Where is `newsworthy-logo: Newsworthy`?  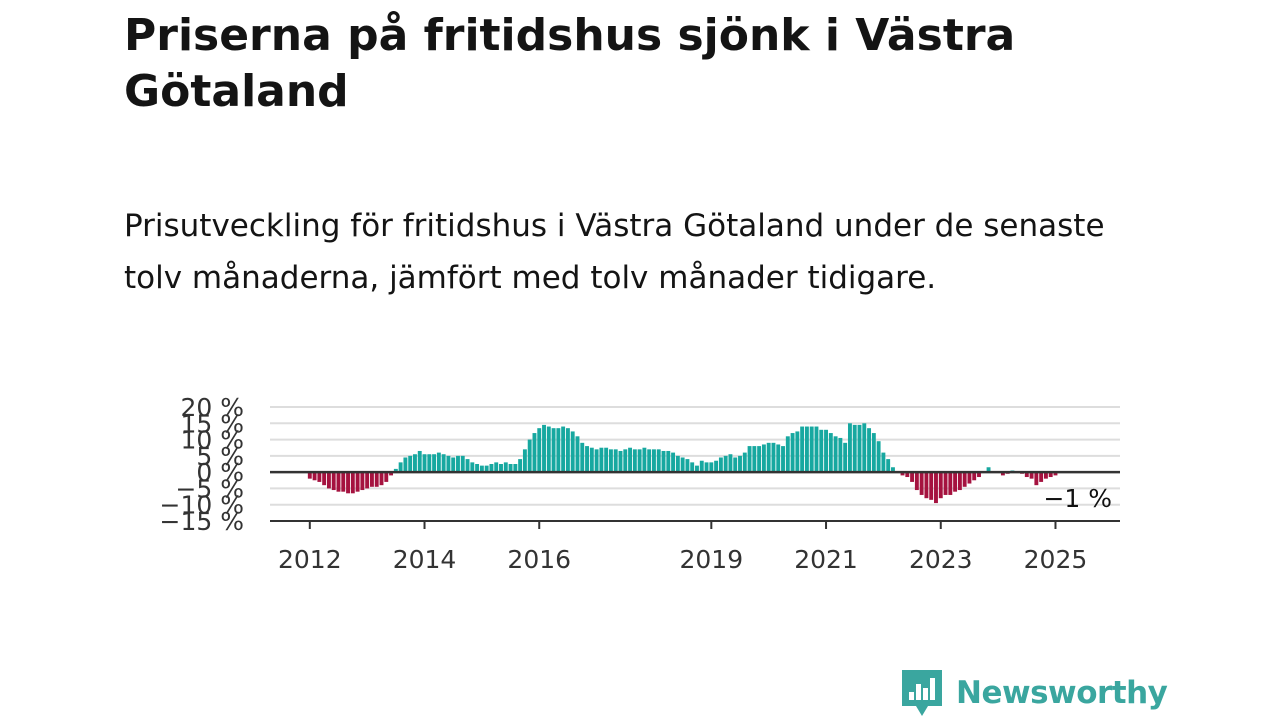 newsworthy-logo: Newsworthy is located at coordinates (1035, 693).